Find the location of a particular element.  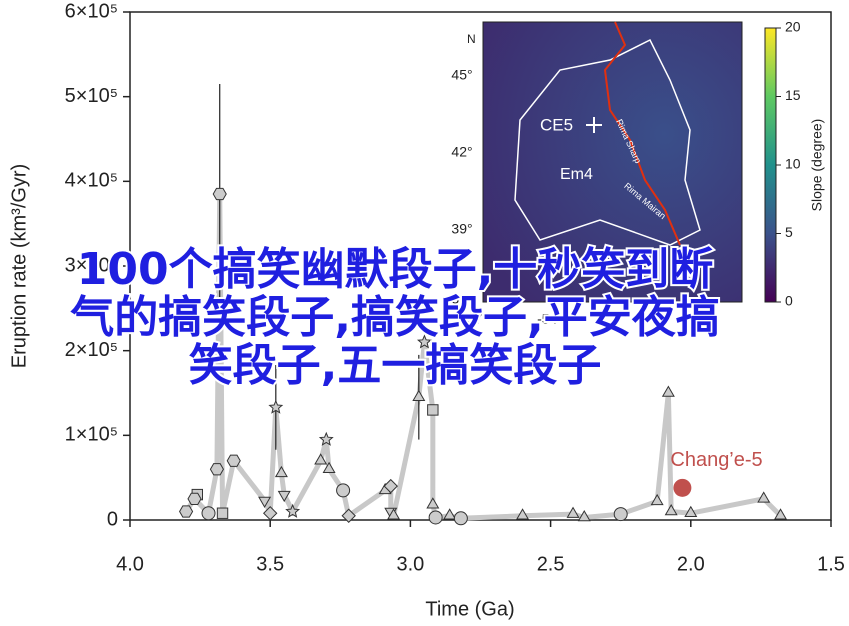

y-tick-label: 2×10⁵ is located at coordinates (91, 350).